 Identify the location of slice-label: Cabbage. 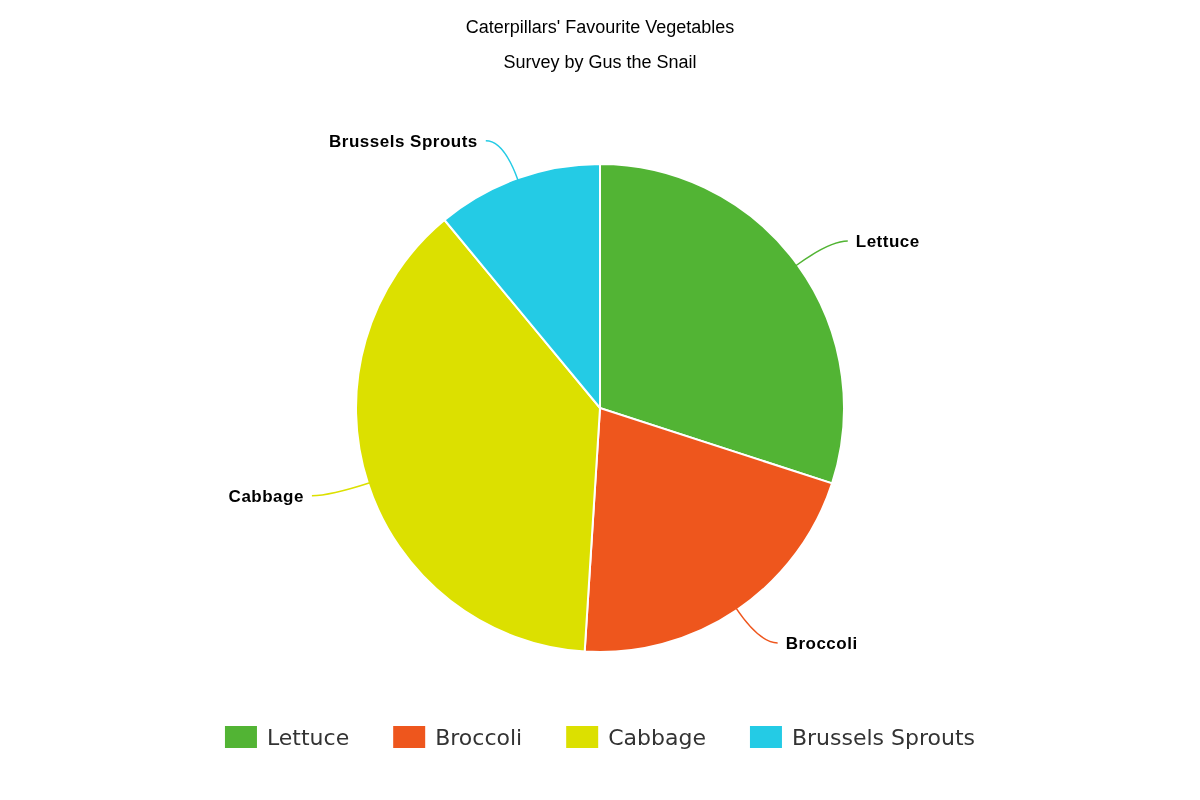
(266, 496).